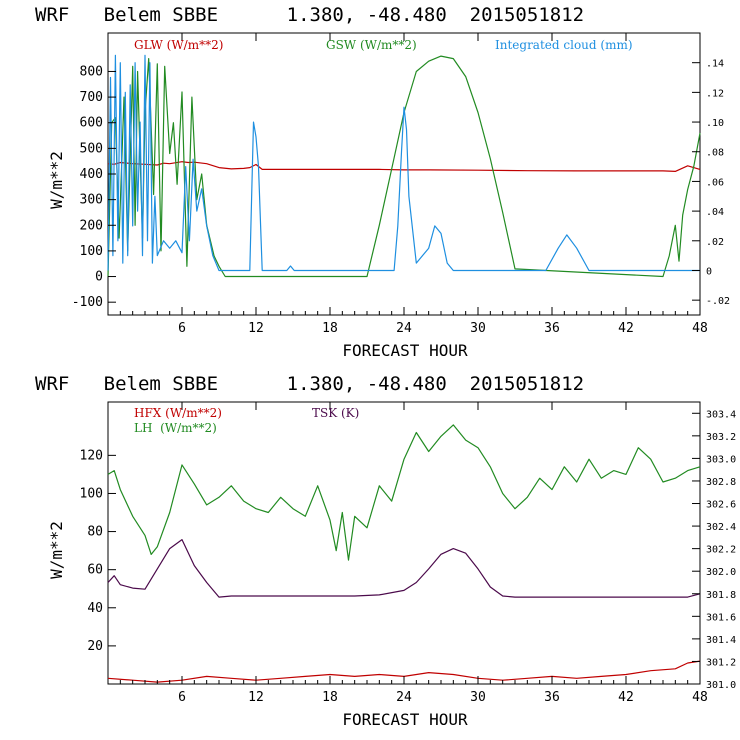 Image resolution: width=740 pixels, height=740 pixels. What do you see at coordinates (56, 180) in the screenshot?
I see `top-y-axis-label: W/m**2` at bounding box center [56, 180].